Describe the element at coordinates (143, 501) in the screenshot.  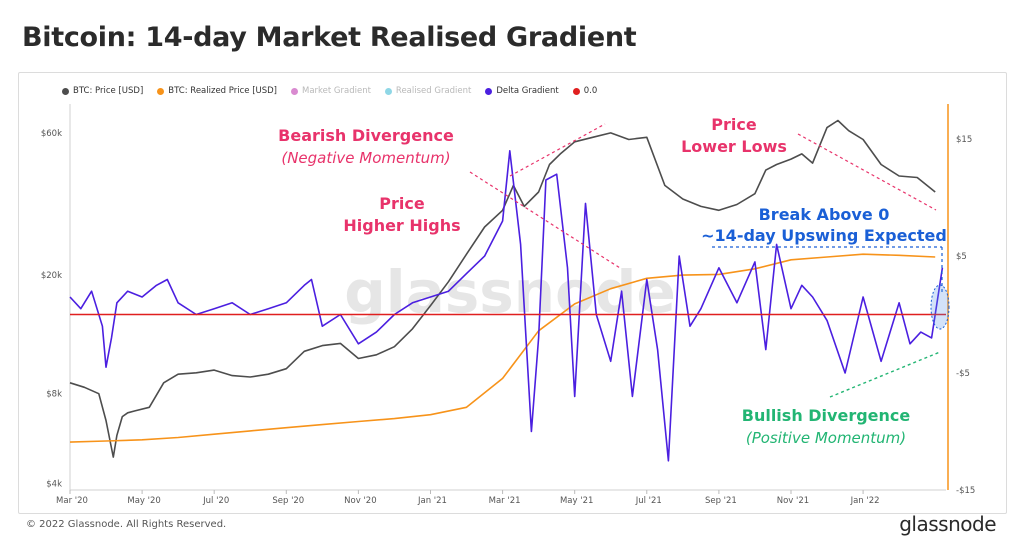
I see `x-tick-label: May '20` at that location.